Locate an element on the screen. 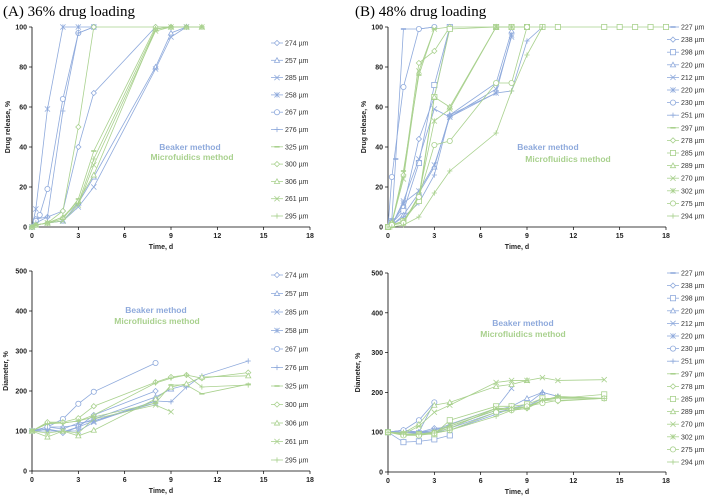 The height and width of the screenshot is (499, 705). legend-label: 212 µm is located at coordinates (693, 78).